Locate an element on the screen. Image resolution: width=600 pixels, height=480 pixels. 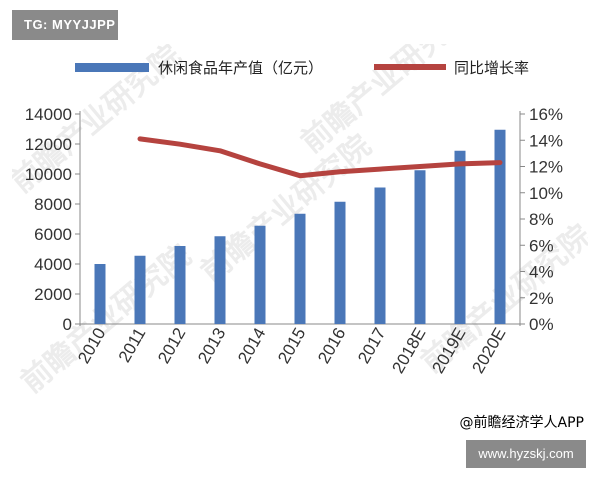
legend-bar-label: 休闲食品年产值（亿元） is located at coordinates (240, 68).